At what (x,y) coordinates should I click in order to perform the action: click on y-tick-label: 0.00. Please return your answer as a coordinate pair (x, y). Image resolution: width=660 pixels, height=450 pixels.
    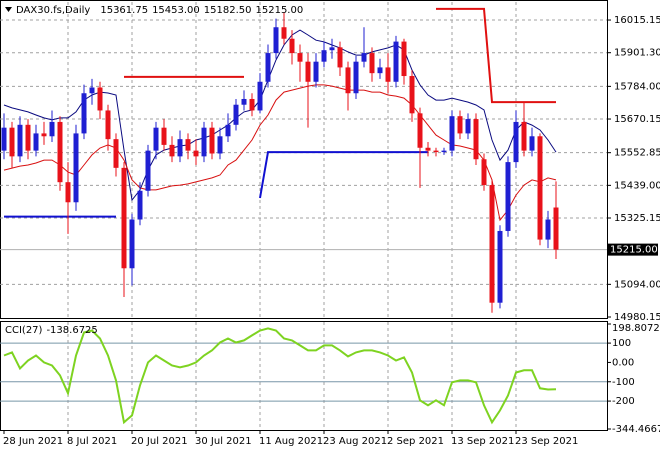
    Looking at the image, I should click on (623, 362).